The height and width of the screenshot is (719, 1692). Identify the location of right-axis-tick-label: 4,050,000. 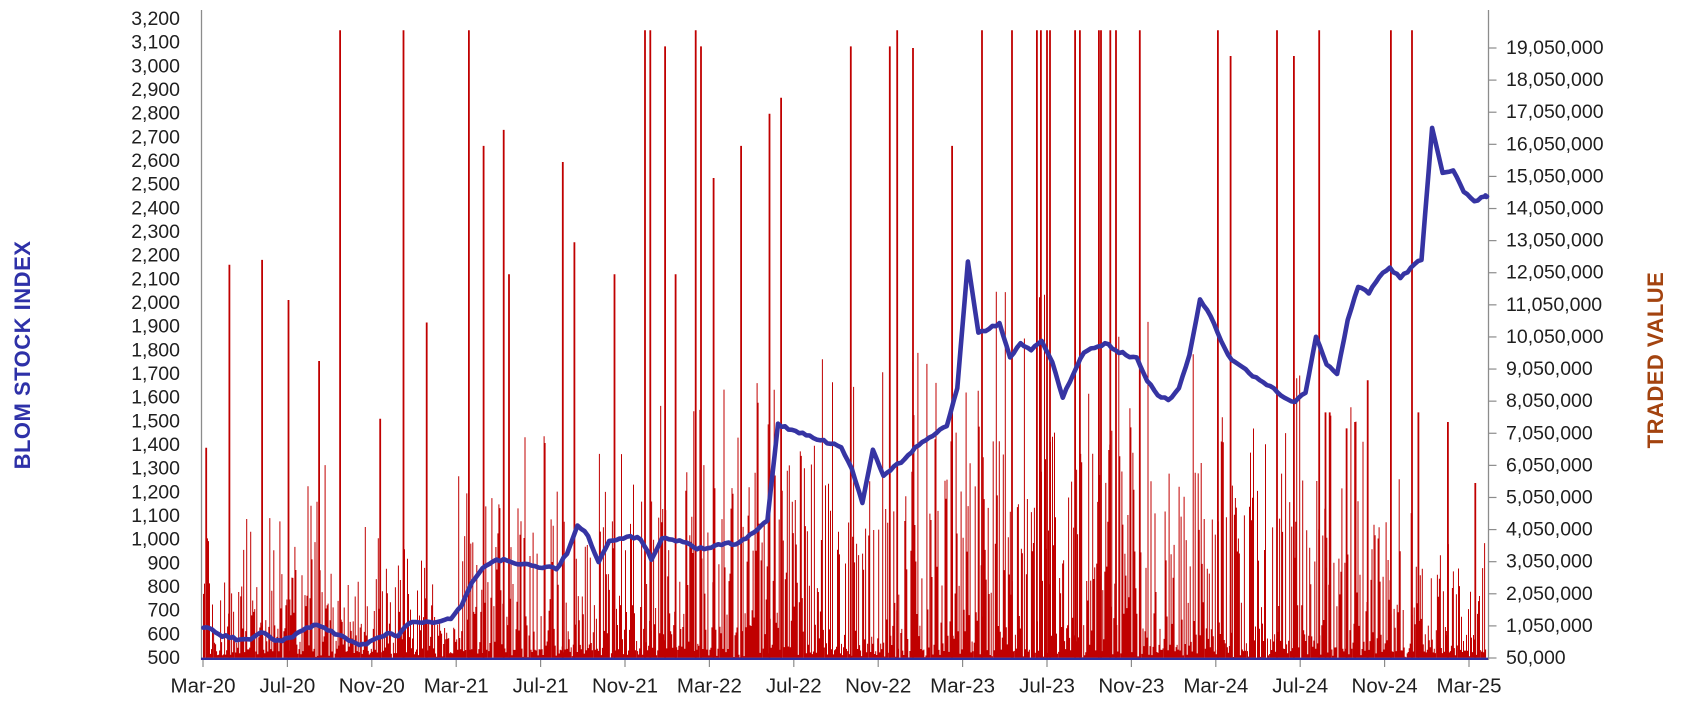
(1549, 530).